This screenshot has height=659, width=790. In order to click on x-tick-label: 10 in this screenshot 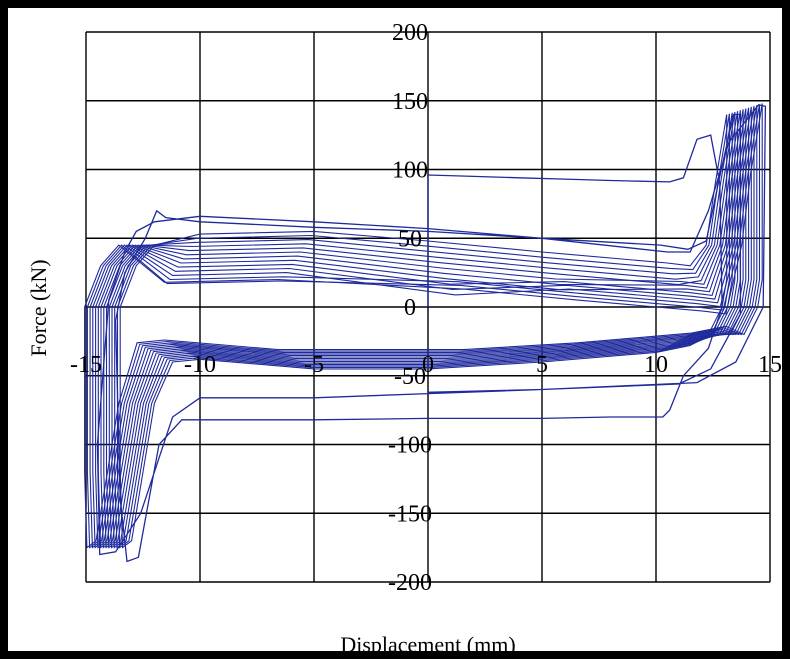, I will do `click(656, 365)`.